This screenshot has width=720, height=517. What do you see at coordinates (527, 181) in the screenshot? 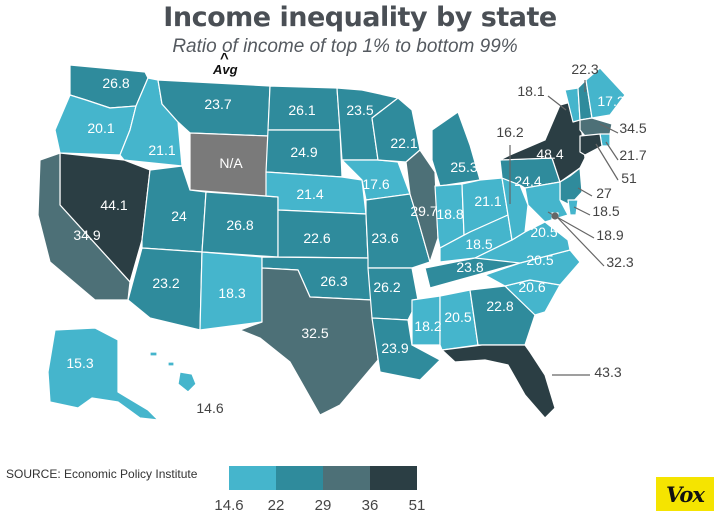
I see `state-value-pa: 24.4` at bounding box center [527, 181].